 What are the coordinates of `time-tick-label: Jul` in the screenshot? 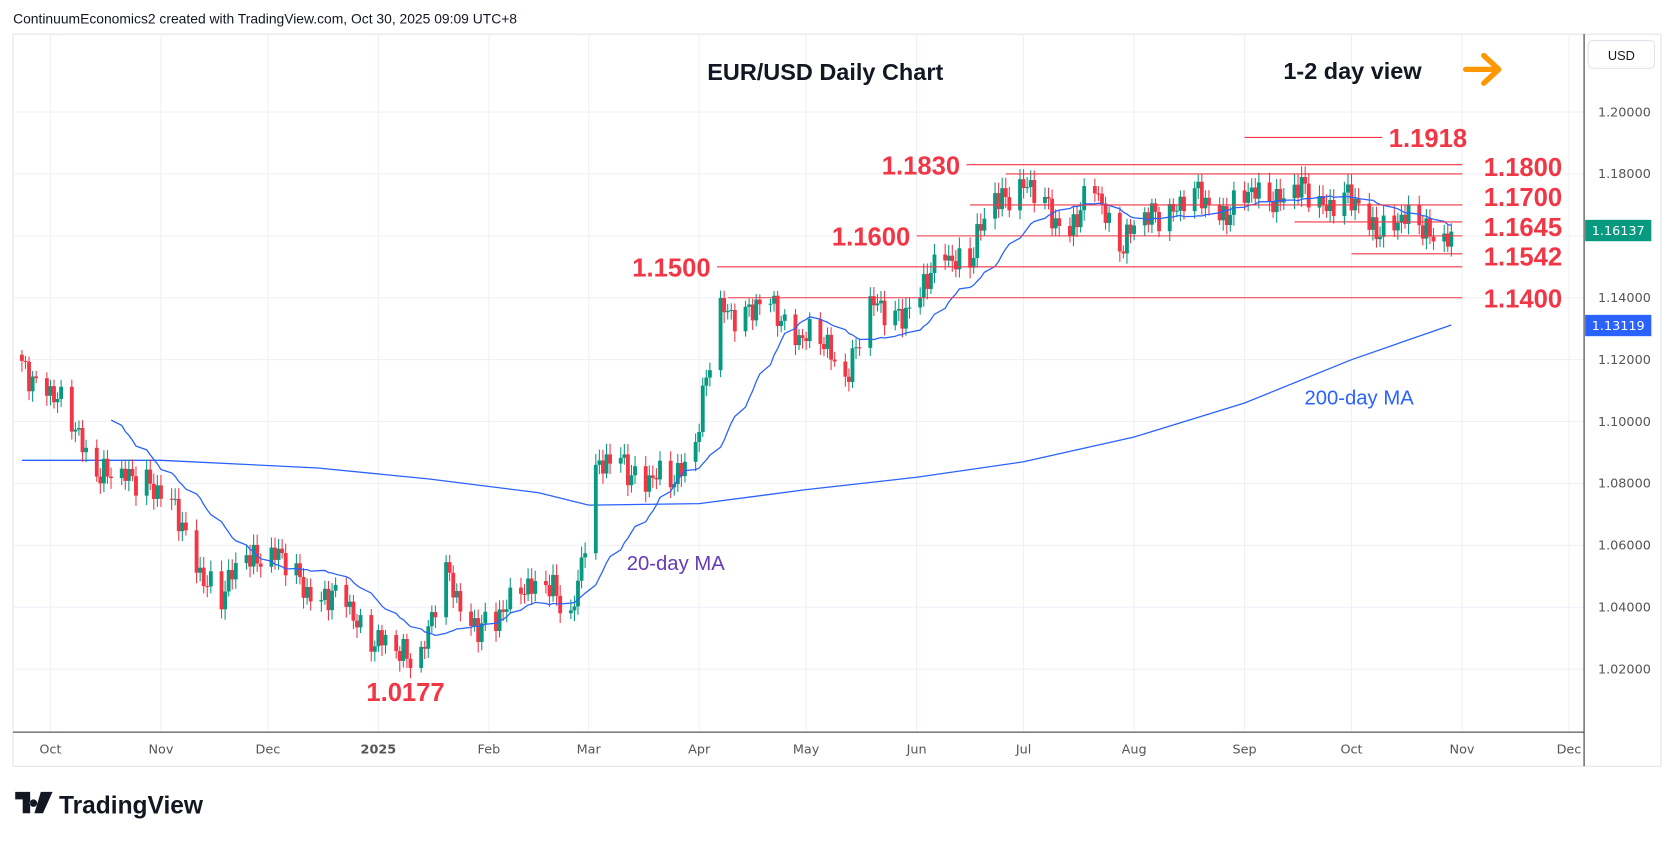 It's located at (1023, 749).